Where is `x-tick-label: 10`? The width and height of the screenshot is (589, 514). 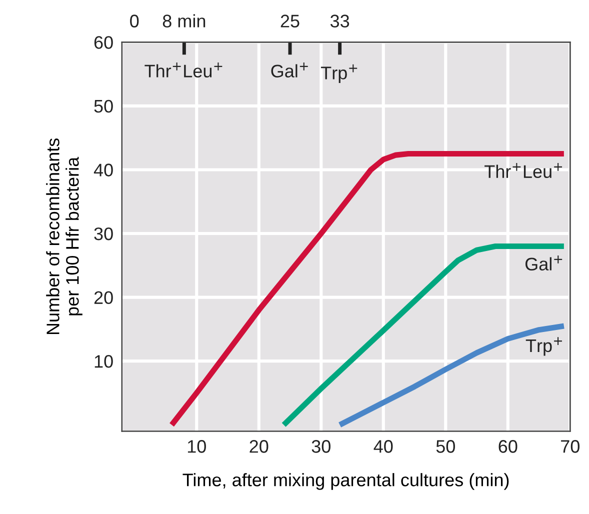 x-tick-label: 10 is located at coordinates (197, 446).